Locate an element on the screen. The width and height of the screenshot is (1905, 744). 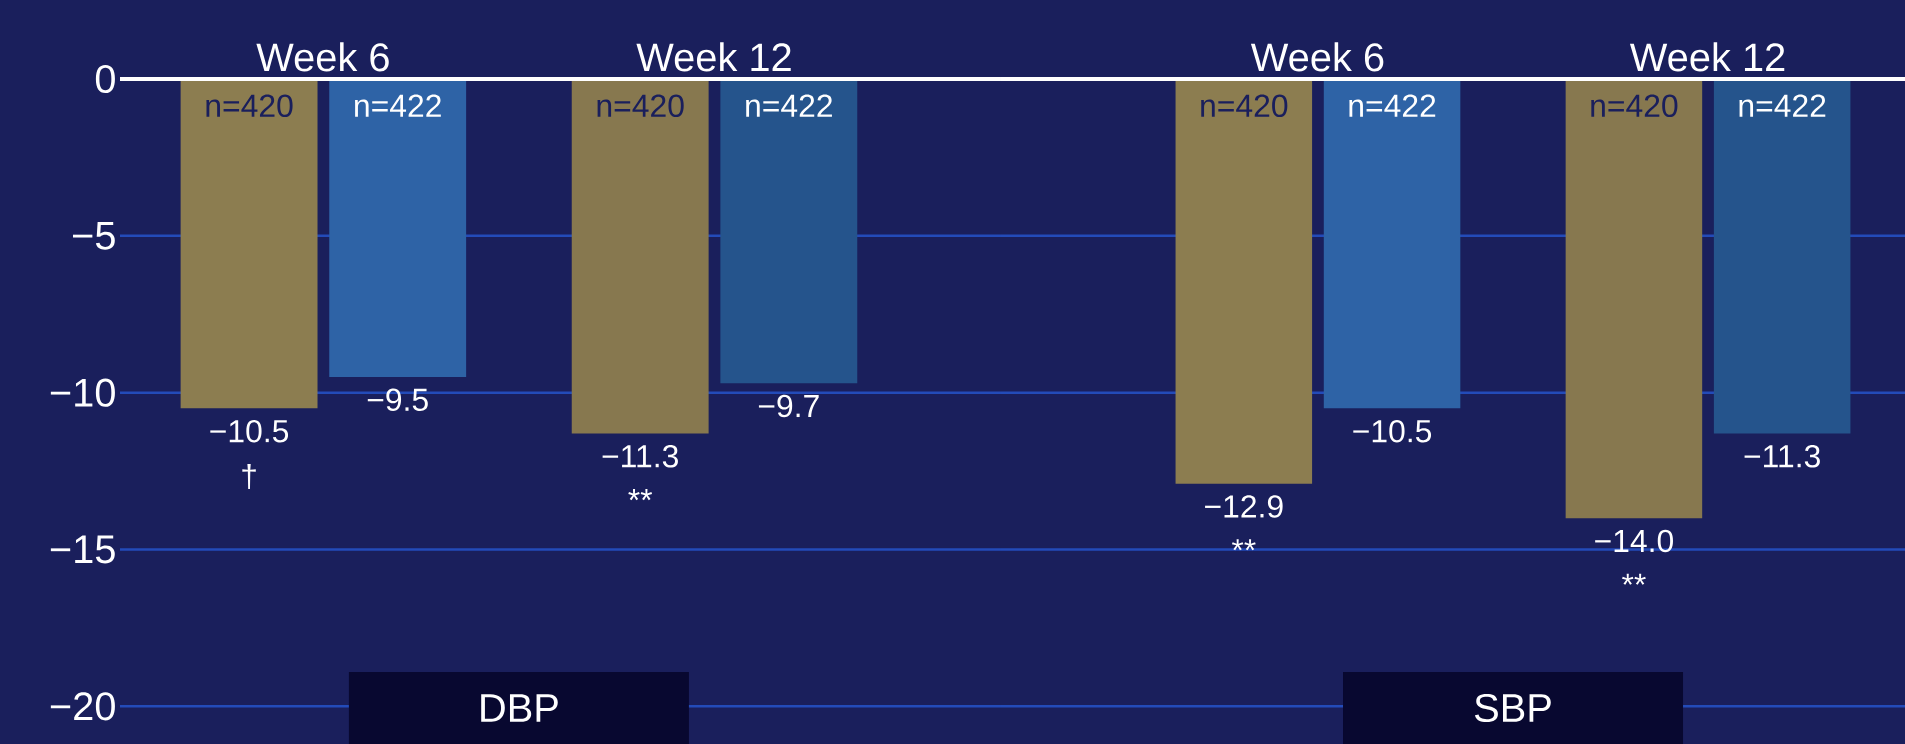
data-label: −9.7 is located at coordinates (788, 406).